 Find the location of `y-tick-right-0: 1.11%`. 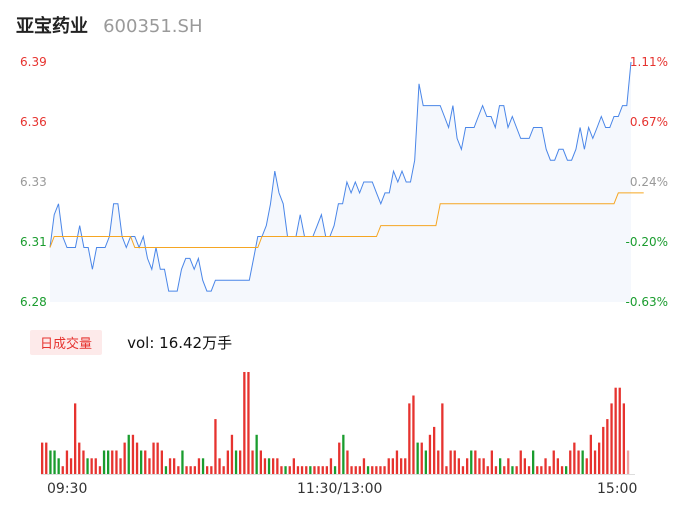

y-tick-right-0: 1.11% is located at coordinates (648, 62).